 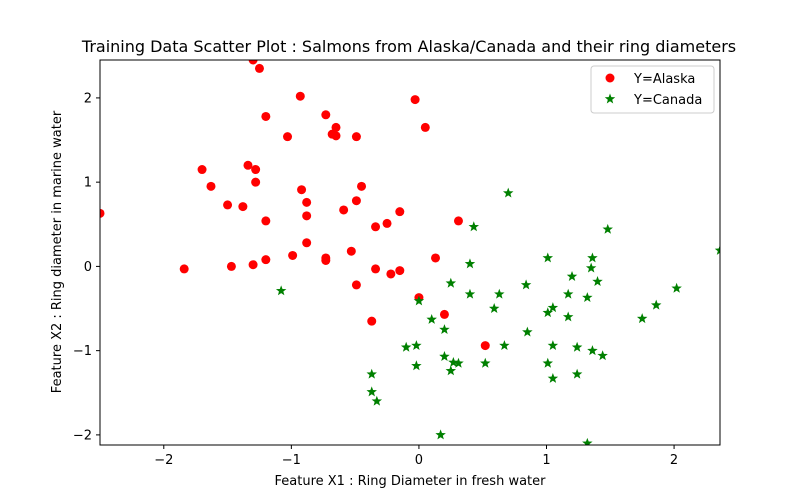 I want to click on x-axis-ticks: −2 −1 0 1 2, so click(x=416, y=456).